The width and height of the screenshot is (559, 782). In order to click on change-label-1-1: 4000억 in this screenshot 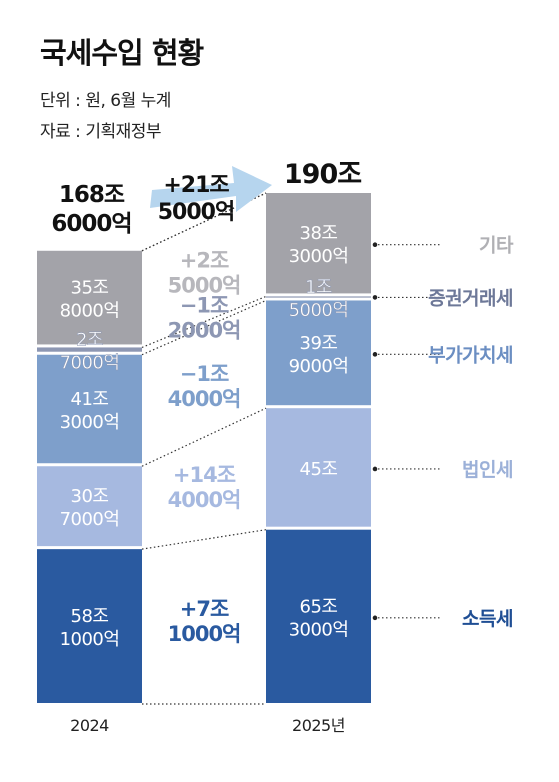, I will do `click(204, 500)`.